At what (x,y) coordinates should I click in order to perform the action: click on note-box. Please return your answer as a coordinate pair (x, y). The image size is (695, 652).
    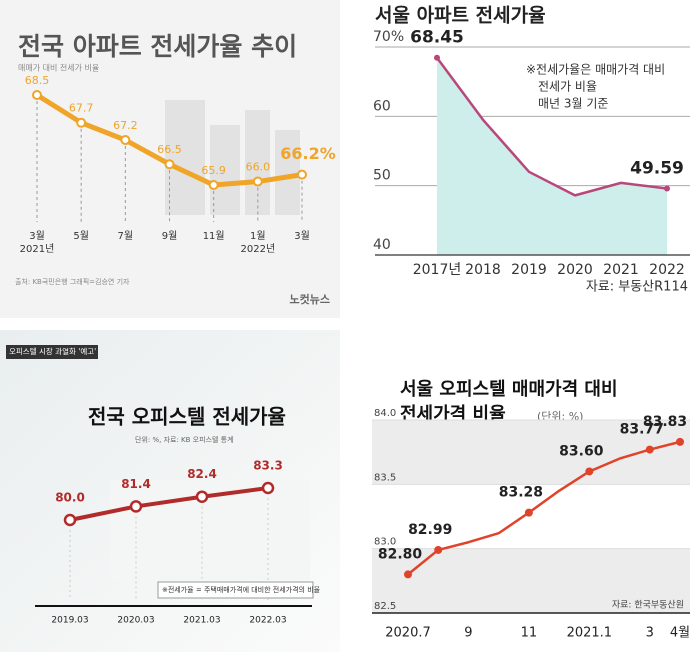
    Looking at the image, I should click on (235, 590).